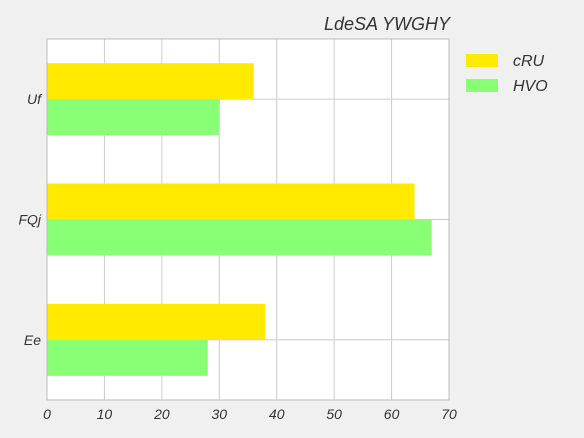  Describe the element at coordinates (150, 81) in the screenshot. I see `bar-cRU-Uf` at that location.